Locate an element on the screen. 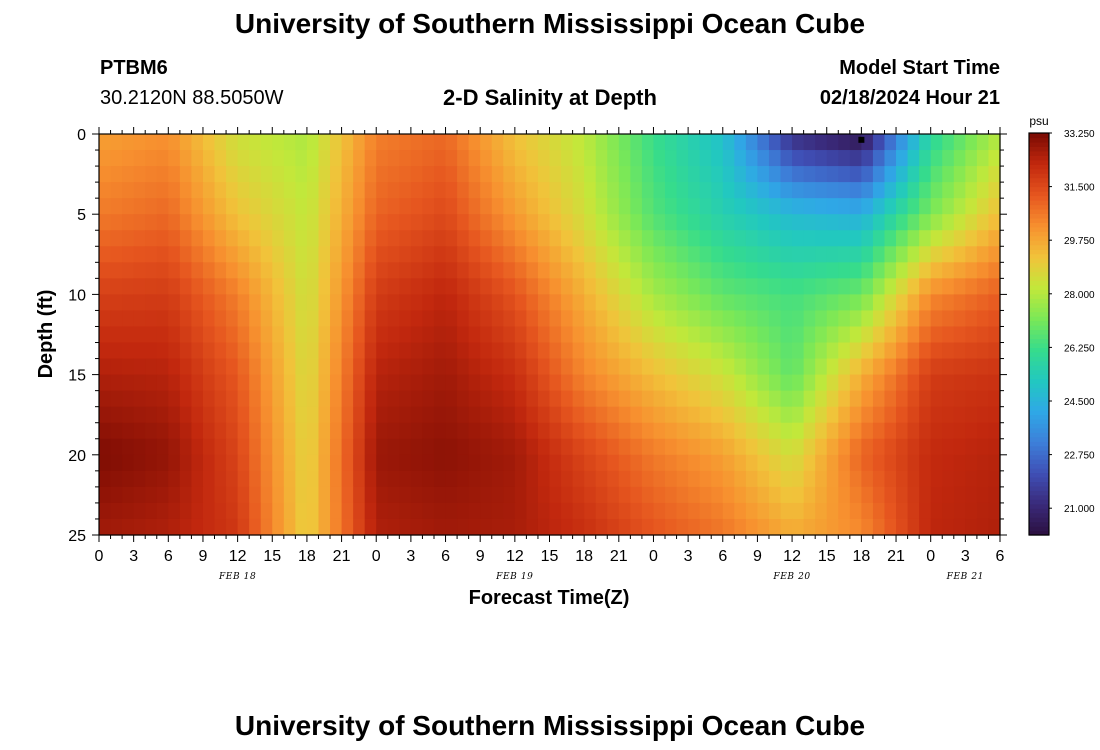  x-tick-label: 12 is located at coordinates (515, 556).